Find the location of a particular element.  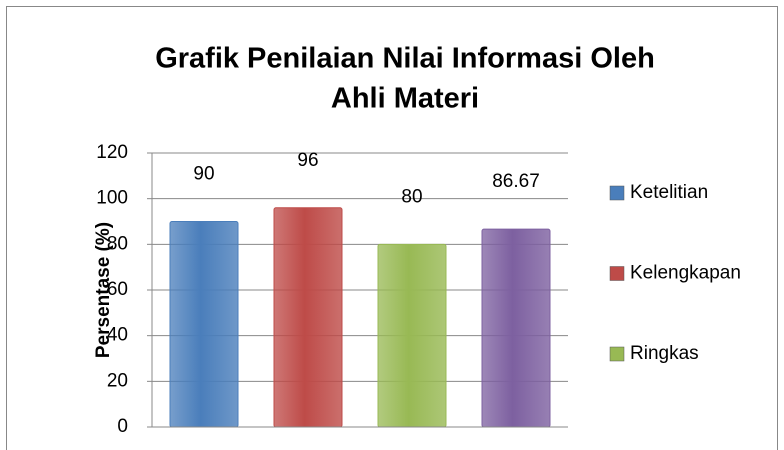

y-tick-label: 0 is located at coordinates (122, 426).